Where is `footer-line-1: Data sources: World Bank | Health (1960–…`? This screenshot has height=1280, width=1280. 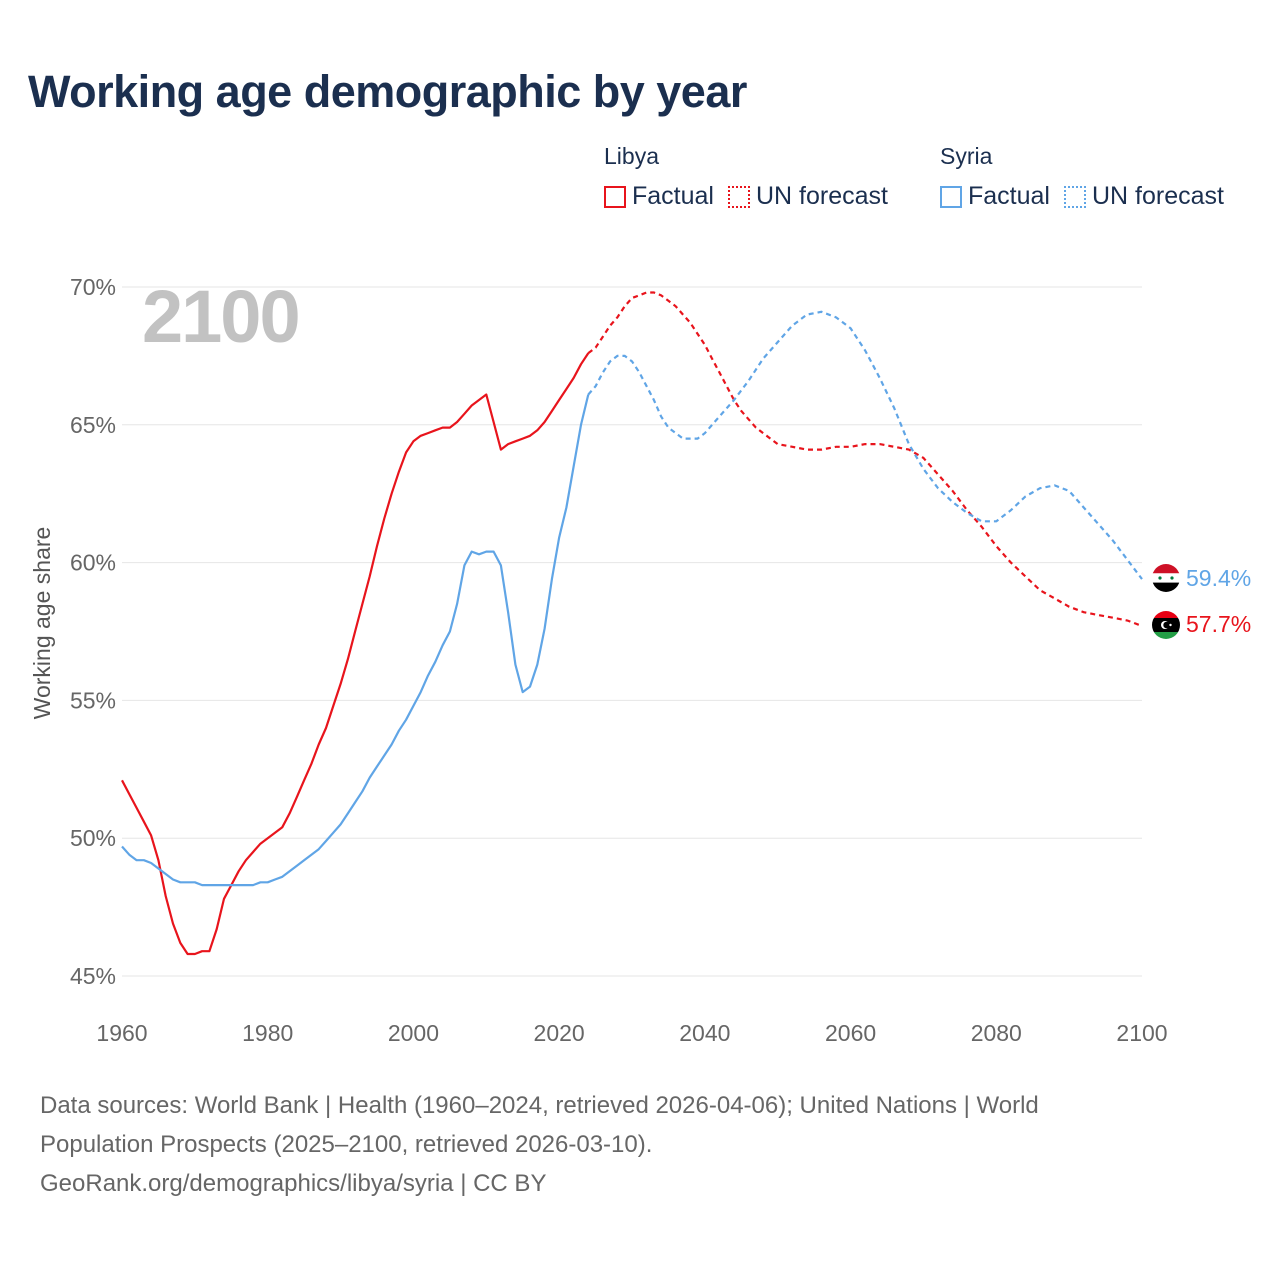
footer-line-1: Data sources: World Bank | Health (1960–… is located at coordinates (539, 1105).